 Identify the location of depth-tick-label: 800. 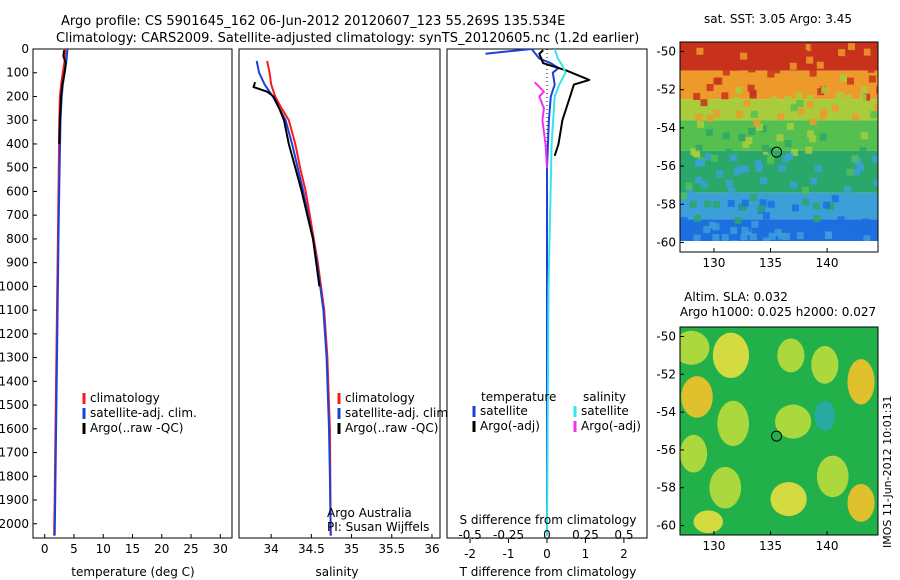
(17, 239).